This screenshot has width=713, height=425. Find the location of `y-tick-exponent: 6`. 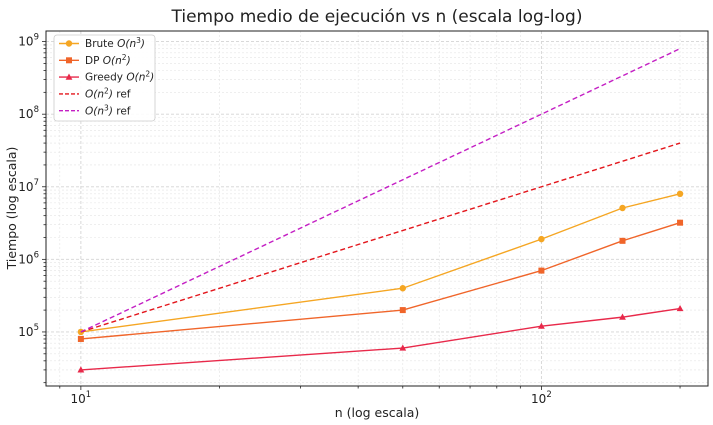

y-tick-exponent: 6 is located at coordinates (36, 255).